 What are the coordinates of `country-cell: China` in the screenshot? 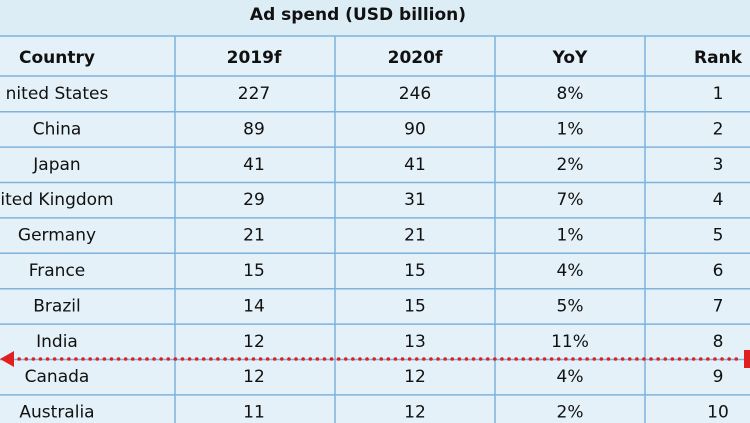 It's located at (57, 129).